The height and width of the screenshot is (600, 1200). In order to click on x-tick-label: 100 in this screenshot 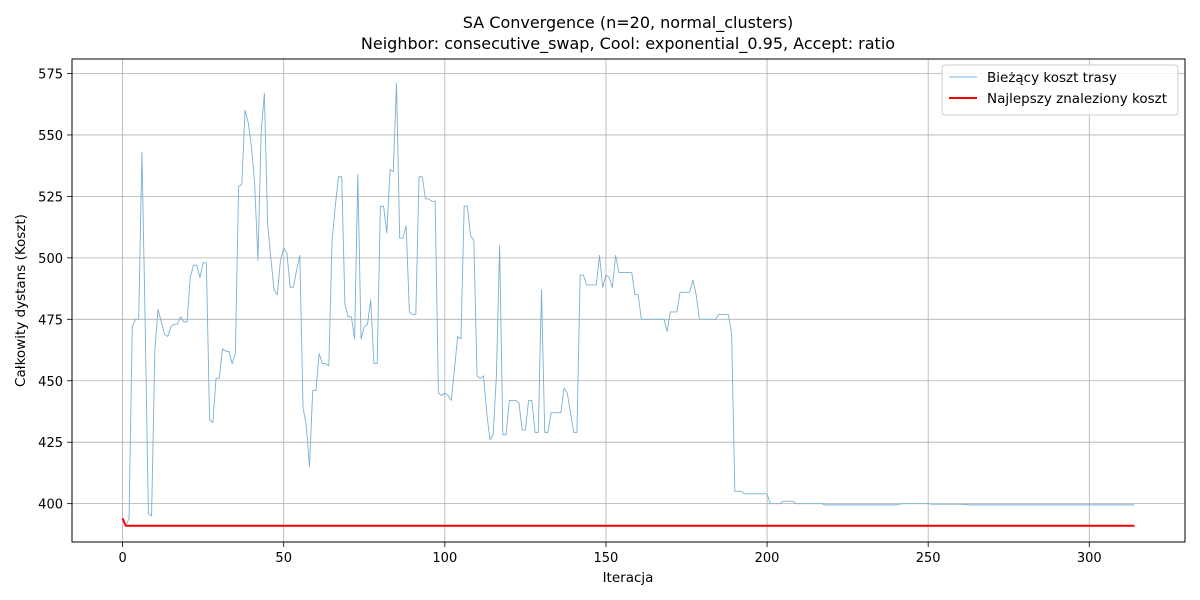, I will do `click(444, 558)`.